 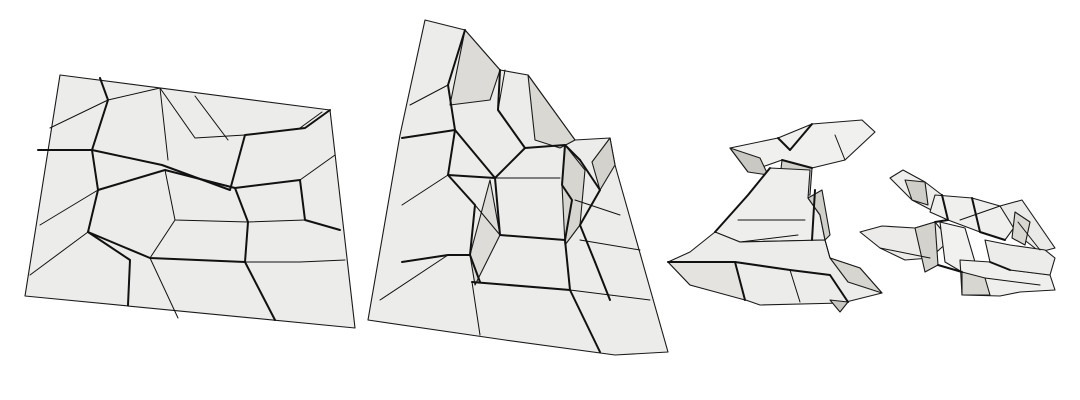 I want to click on stage-3-mostly-folded-form, so click(x=775, y=216).